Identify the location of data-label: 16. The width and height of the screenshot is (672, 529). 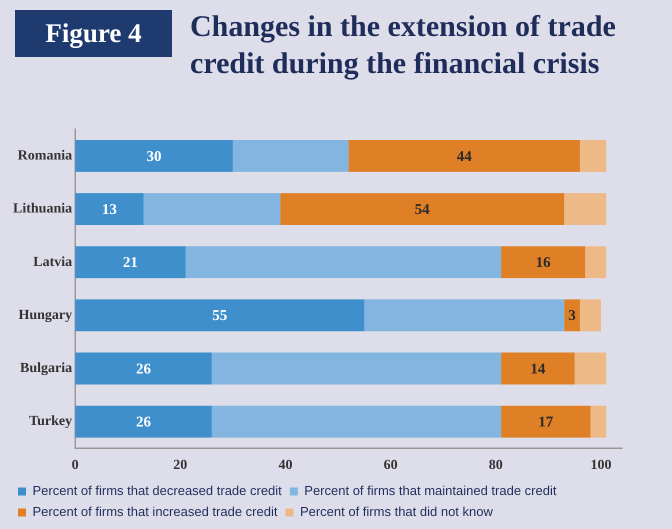
(544, 263).